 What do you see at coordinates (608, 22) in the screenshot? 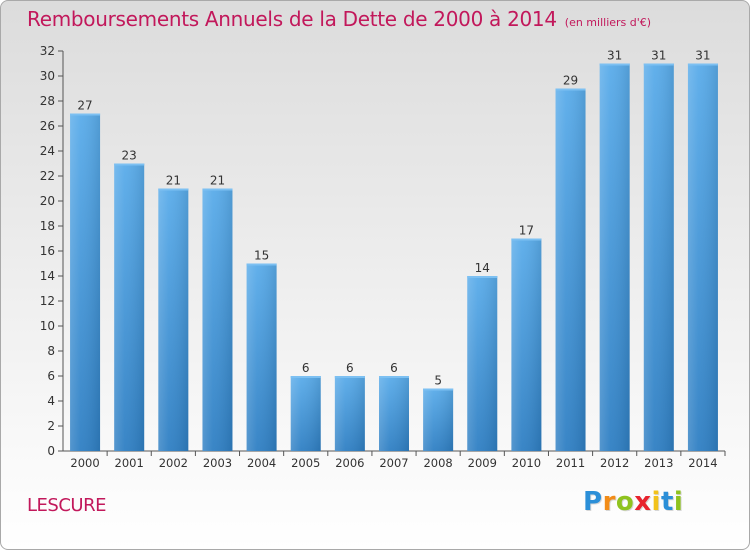
I see `chart-subtitle: (en milliers d'€)` at bounding box center [608, 22].